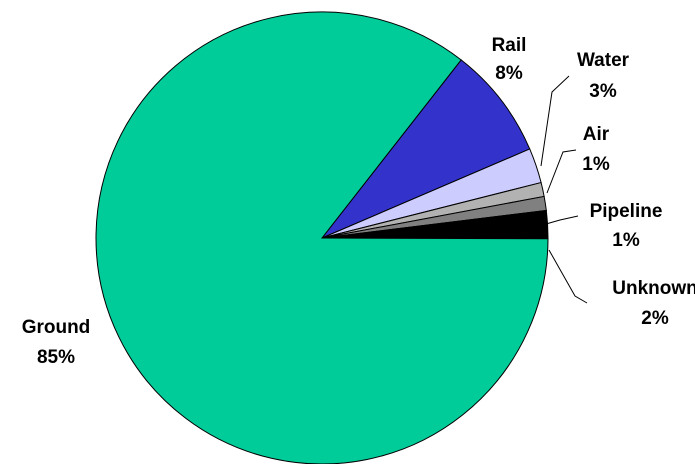 The width and height of the screenshot is (695, 464). What do you see at coordinates (653, 288) in the screenshot?
I see `slice-label-unknown: Unknown` at bounding box center [653, 288].